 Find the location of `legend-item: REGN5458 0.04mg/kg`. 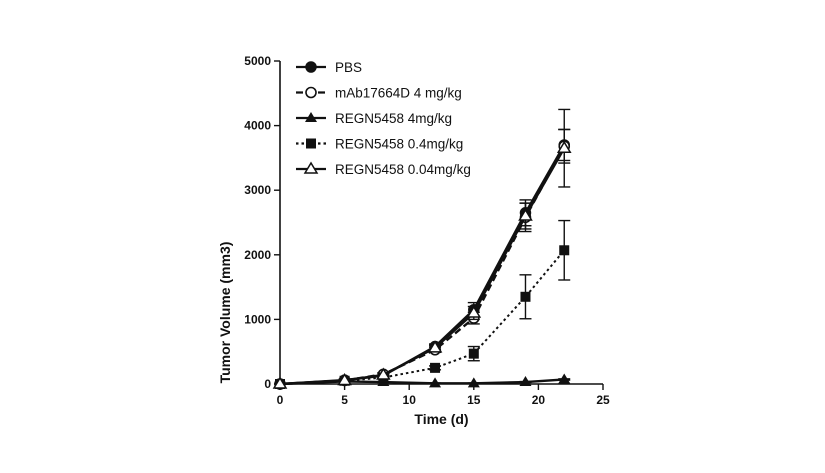

legend-item: REGN5458 0.04mg/kg is located at coordinates (383, 169).